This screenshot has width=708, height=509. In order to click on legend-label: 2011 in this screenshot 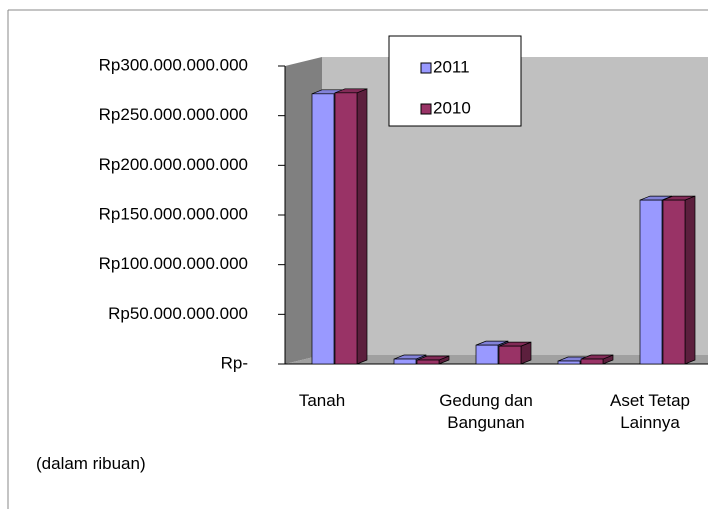, I will do `click(451, 66)`.